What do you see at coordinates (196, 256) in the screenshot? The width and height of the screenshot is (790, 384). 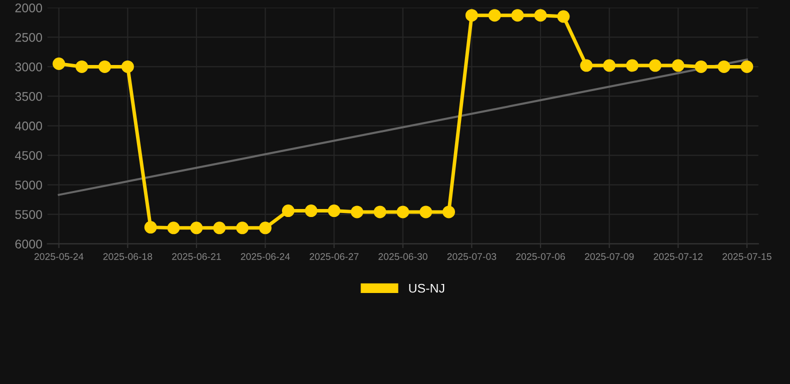 I see `x-tick-label: 2025-06-21` at bounding box center [196, 256].